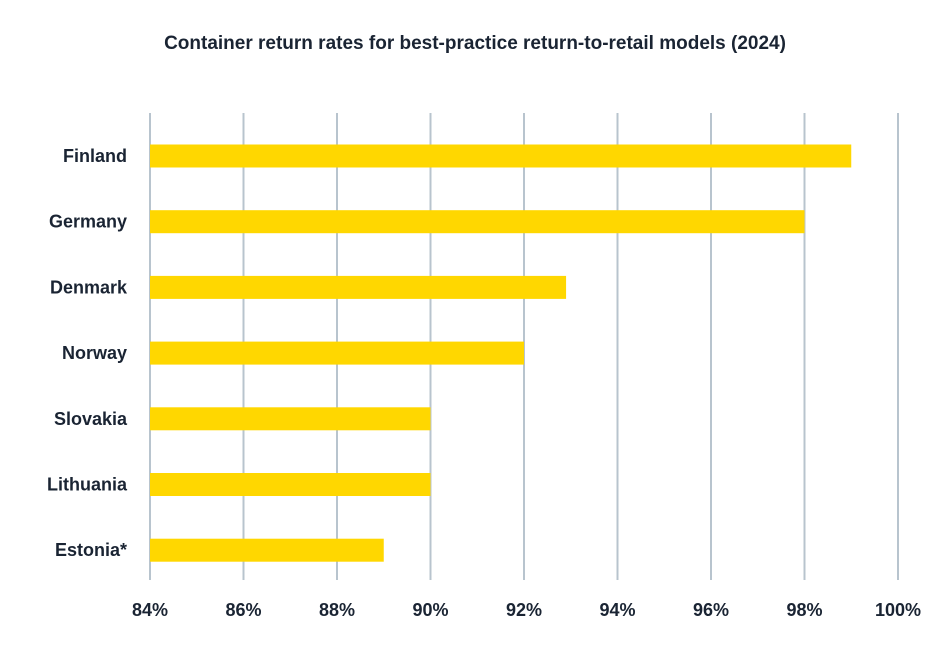  Describe the element at coordinates (267, 550) in the screenshot. I see `bar-estonia` at that location.